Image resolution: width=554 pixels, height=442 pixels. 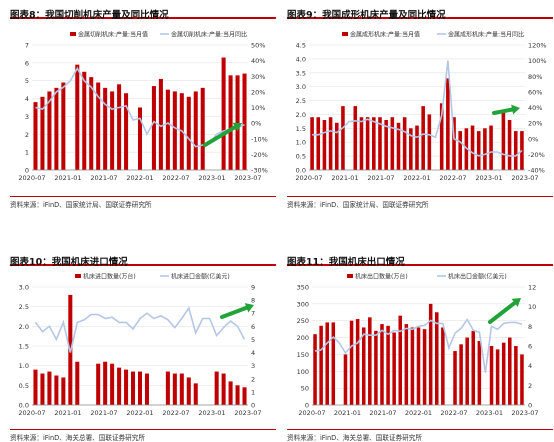 I want to click on legend-label: 机床出口金额(亿美元), so click(x=477, y=277).